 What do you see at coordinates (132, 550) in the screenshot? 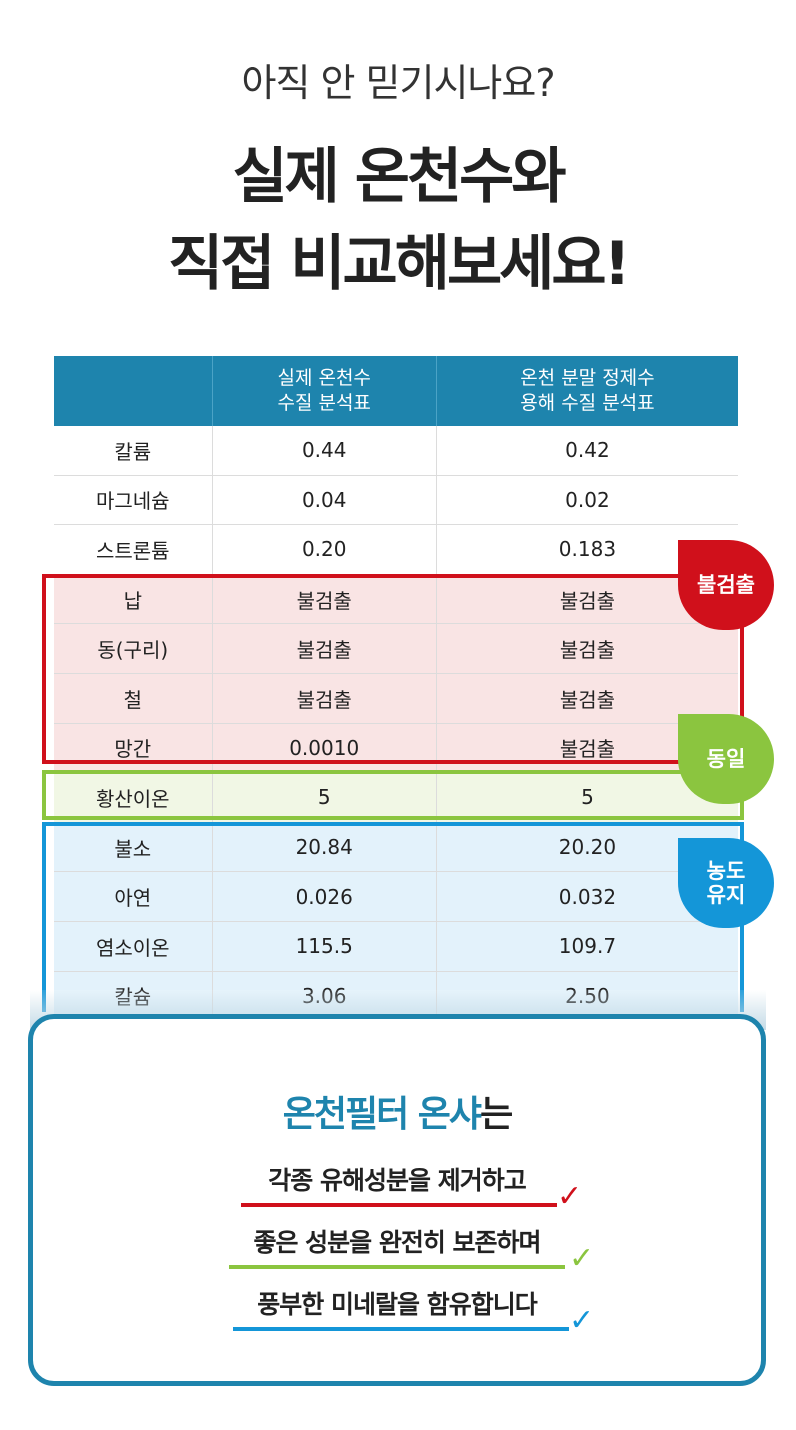
I see `element-name-cell: 스트론튬` at bounding box center [132, 550].